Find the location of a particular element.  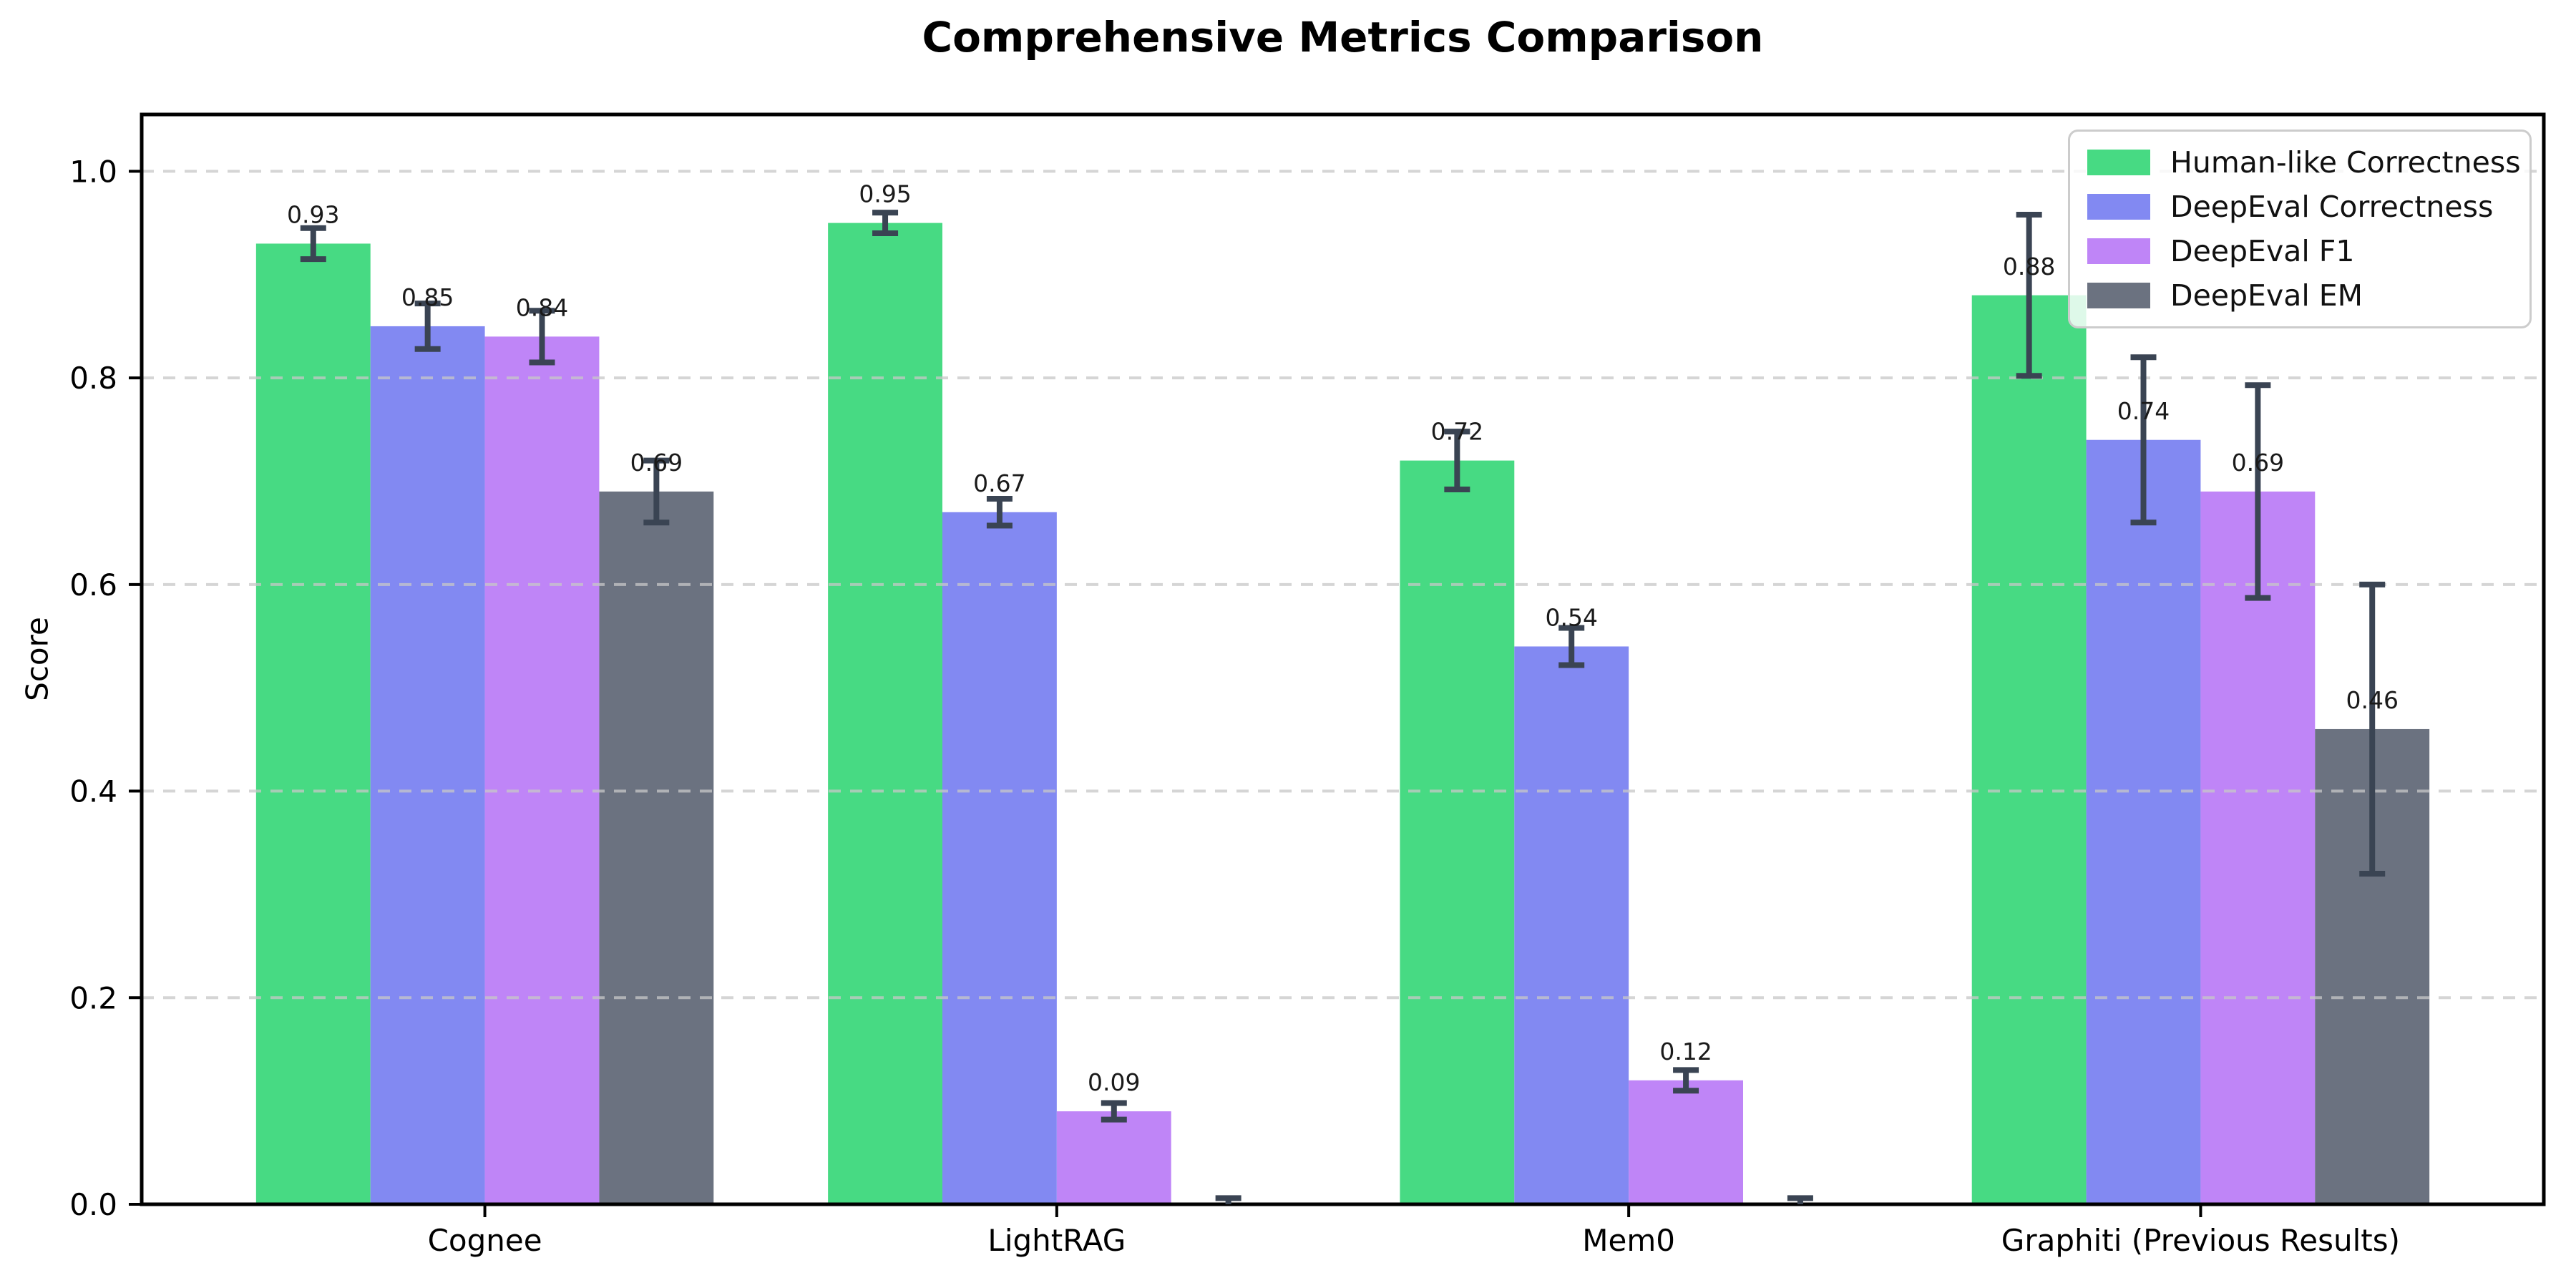

legend-item: Human-like Correctness is located at coordinates (2304, 162).